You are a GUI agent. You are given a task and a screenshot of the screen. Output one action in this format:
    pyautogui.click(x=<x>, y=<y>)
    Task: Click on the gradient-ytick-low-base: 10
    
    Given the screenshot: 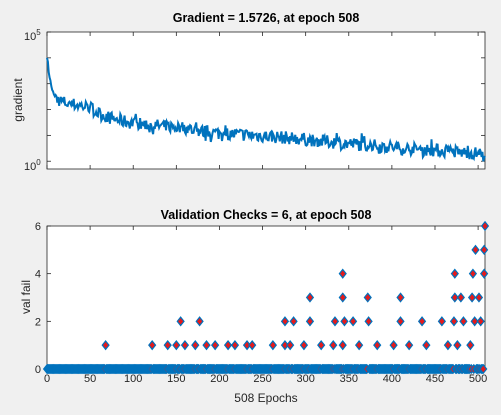 What is the action you would take?
    pyautogui.click(x=30, y=167)
    